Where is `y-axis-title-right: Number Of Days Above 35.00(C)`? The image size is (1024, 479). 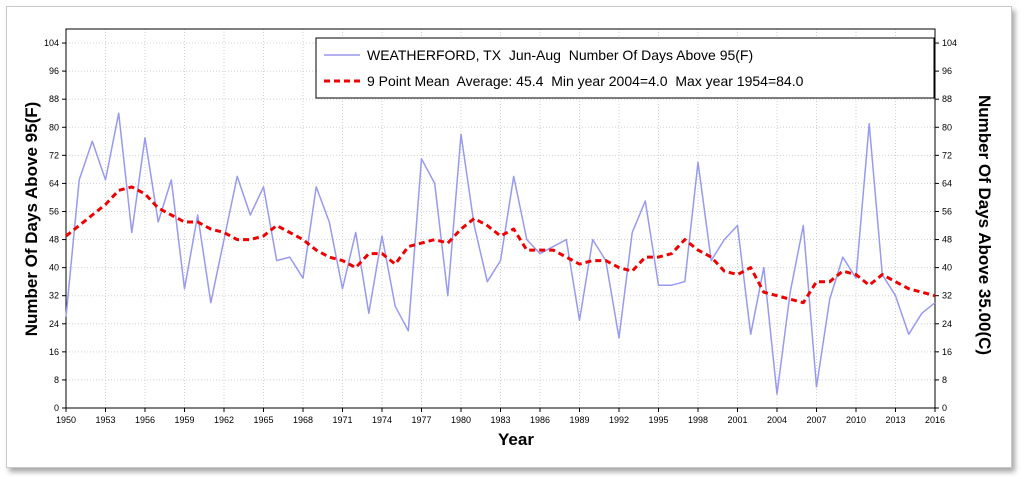
y-axis-title-right: Number Of Days Above 35.00(C) is located at coordinates (984, 225).